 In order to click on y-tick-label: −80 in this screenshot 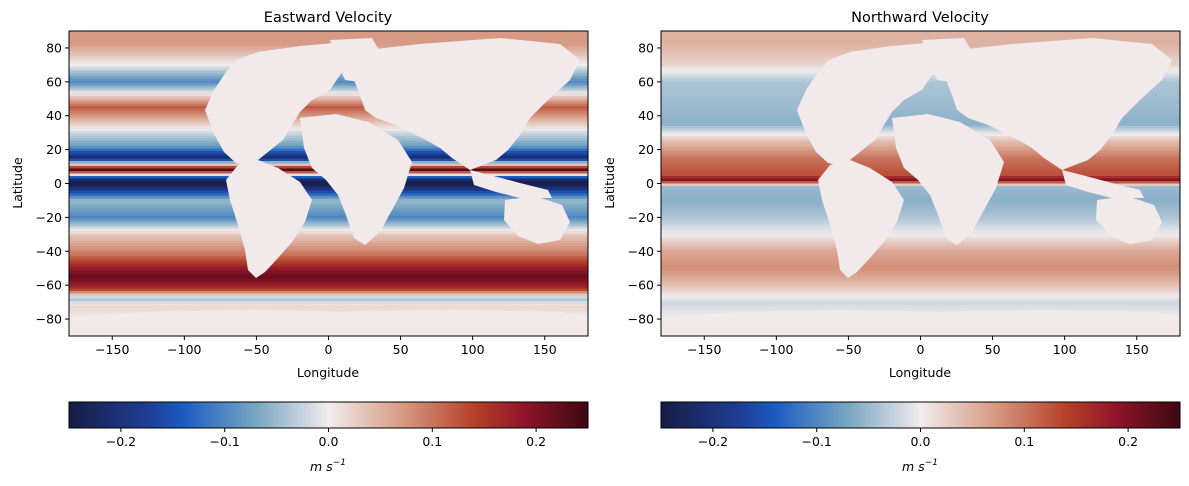, I will do `click(49, 319)`.